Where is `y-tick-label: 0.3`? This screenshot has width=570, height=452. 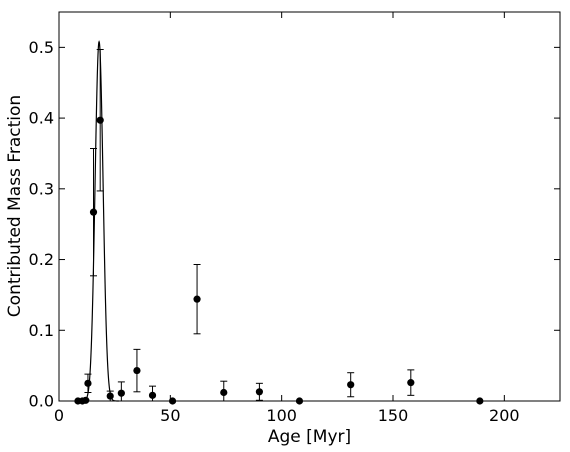
y-tick-label: 0.3 is located at coordinates (41, 188).